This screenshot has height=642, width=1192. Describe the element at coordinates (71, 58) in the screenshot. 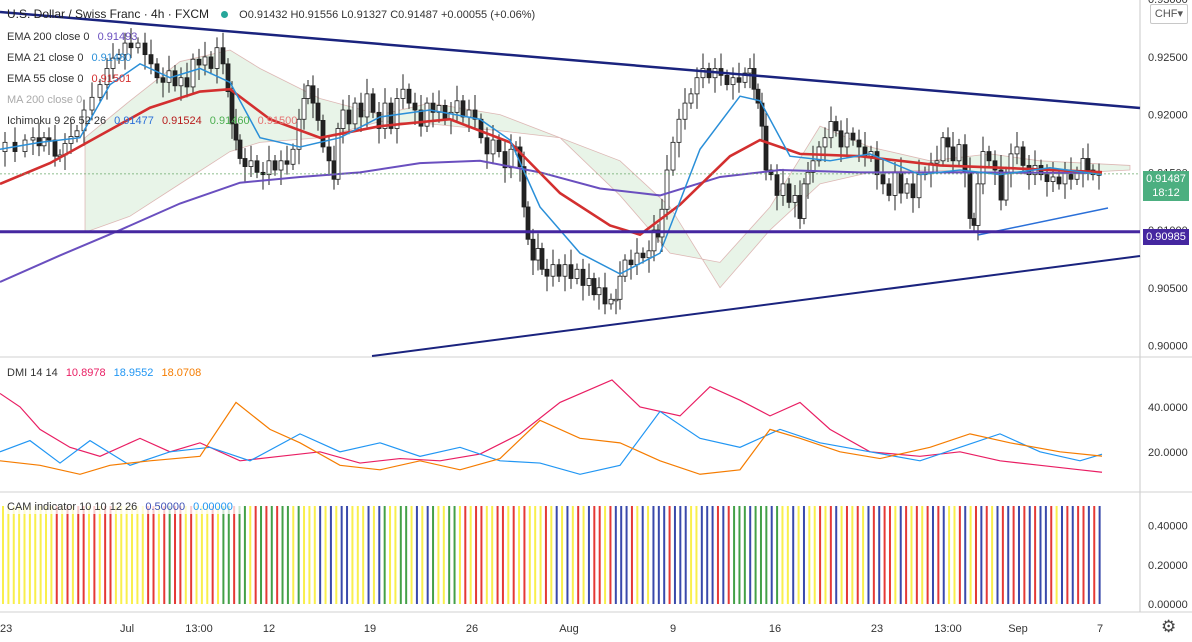

I see `legend-ema21: EMA 21 close 0 0.91480` at that location.